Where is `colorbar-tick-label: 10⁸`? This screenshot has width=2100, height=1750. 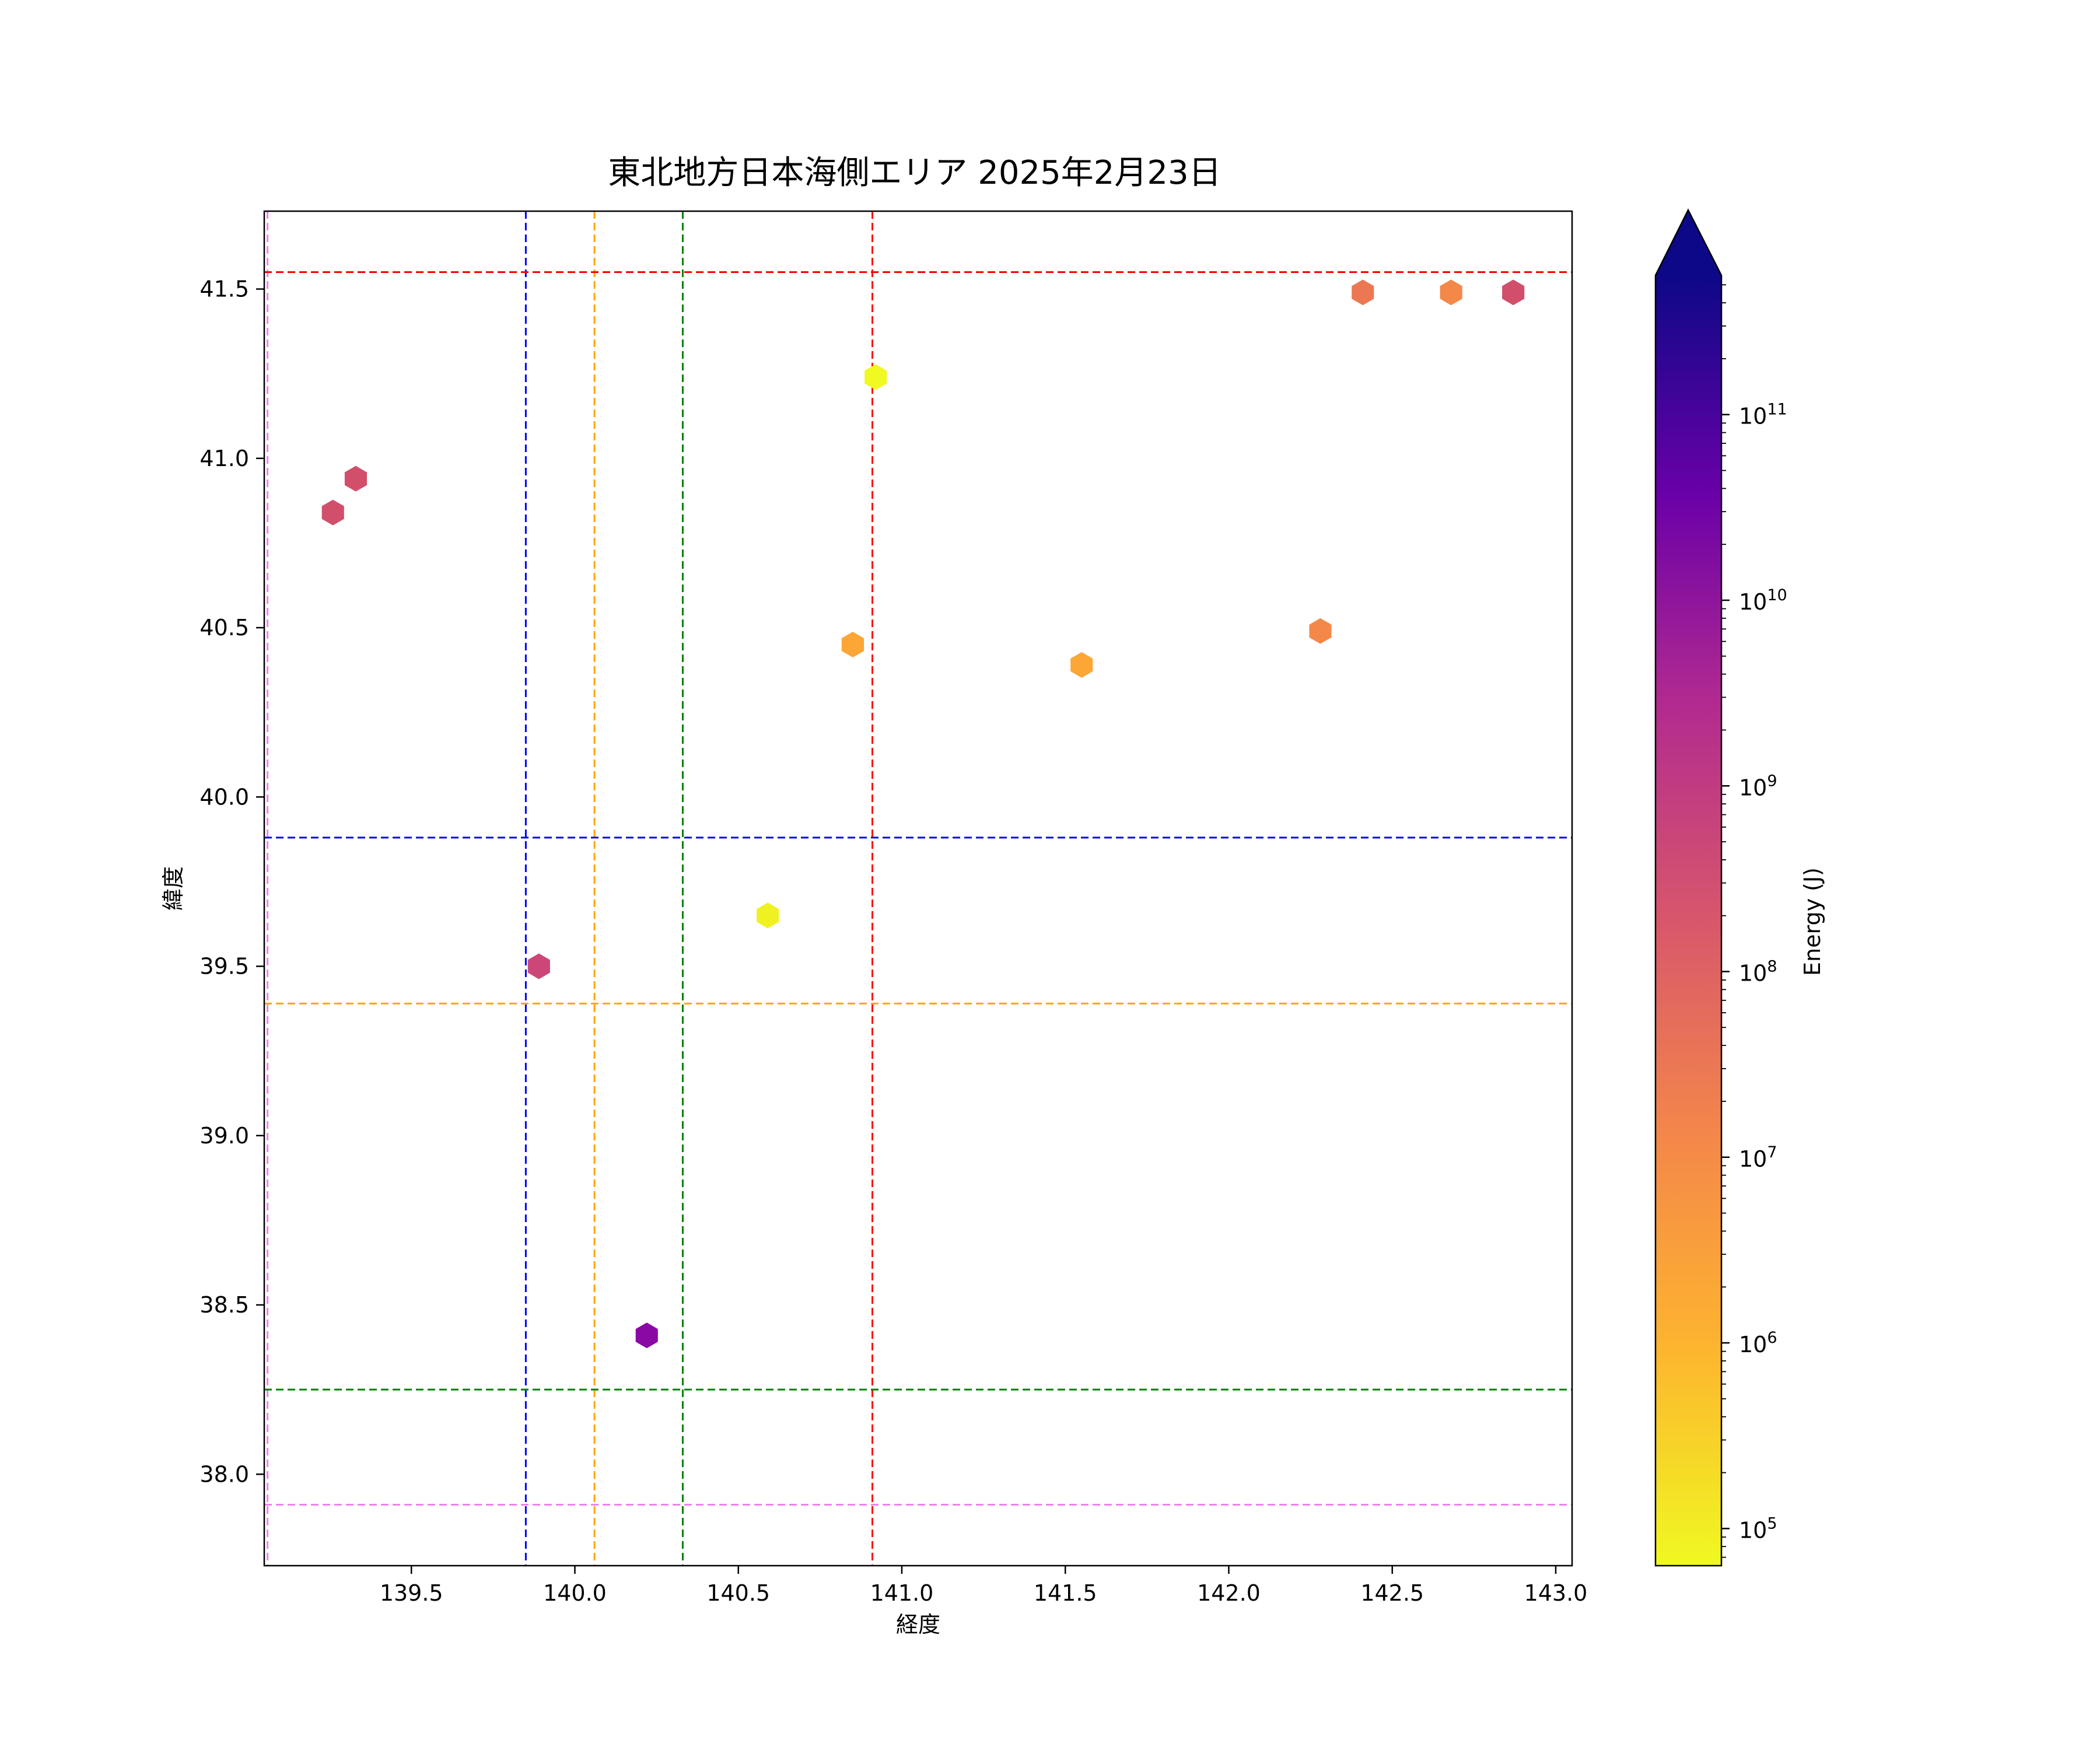 colorbar-tick-label: 10⁸ is located at coordinates (1758, 972).